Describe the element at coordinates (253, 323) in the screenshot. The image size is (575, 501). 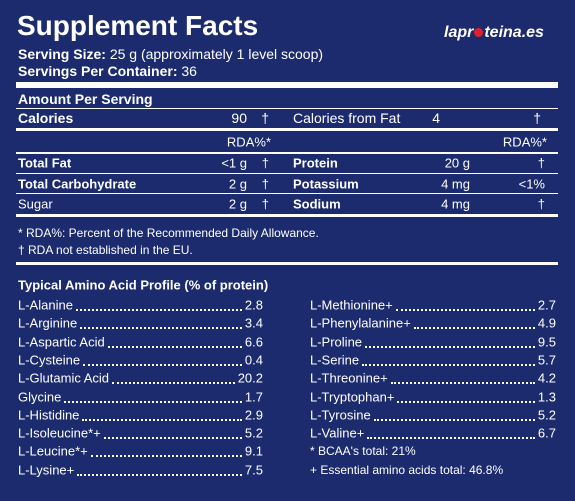
I see `amino-value: 3.4` at that location.